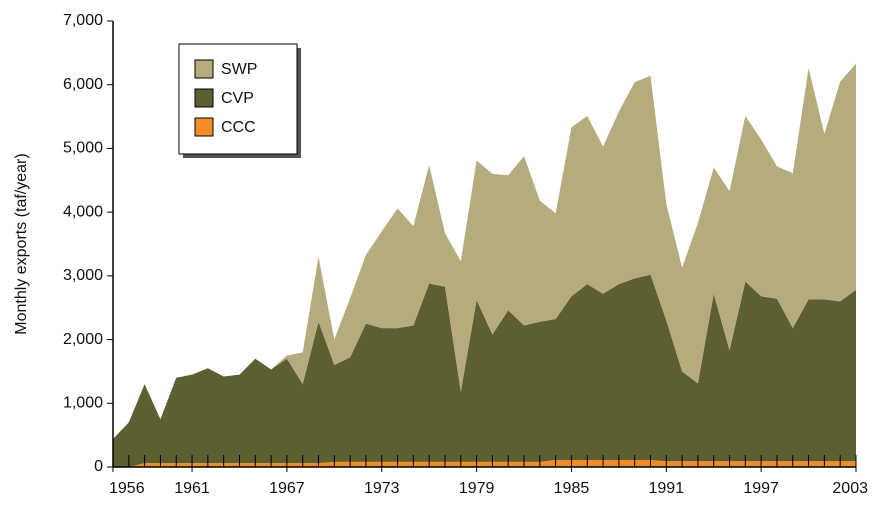 This screenshot has height=506, width=875. Describe the element at coordinates (83, 211) in the screenshot. I see `y-tick-label: 4,000` at that location.